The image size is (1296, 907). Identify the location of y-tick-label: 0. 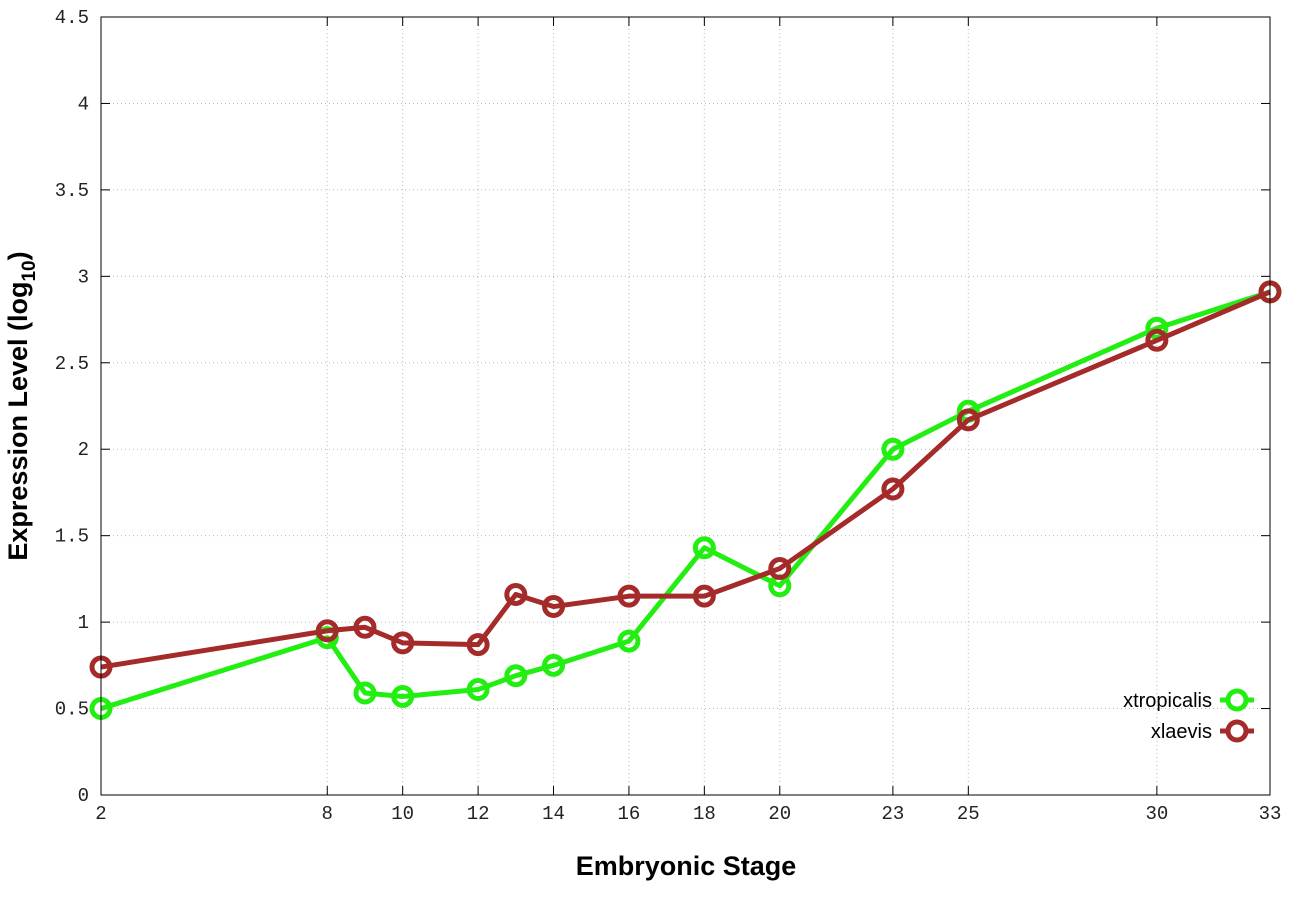
(83, 796).